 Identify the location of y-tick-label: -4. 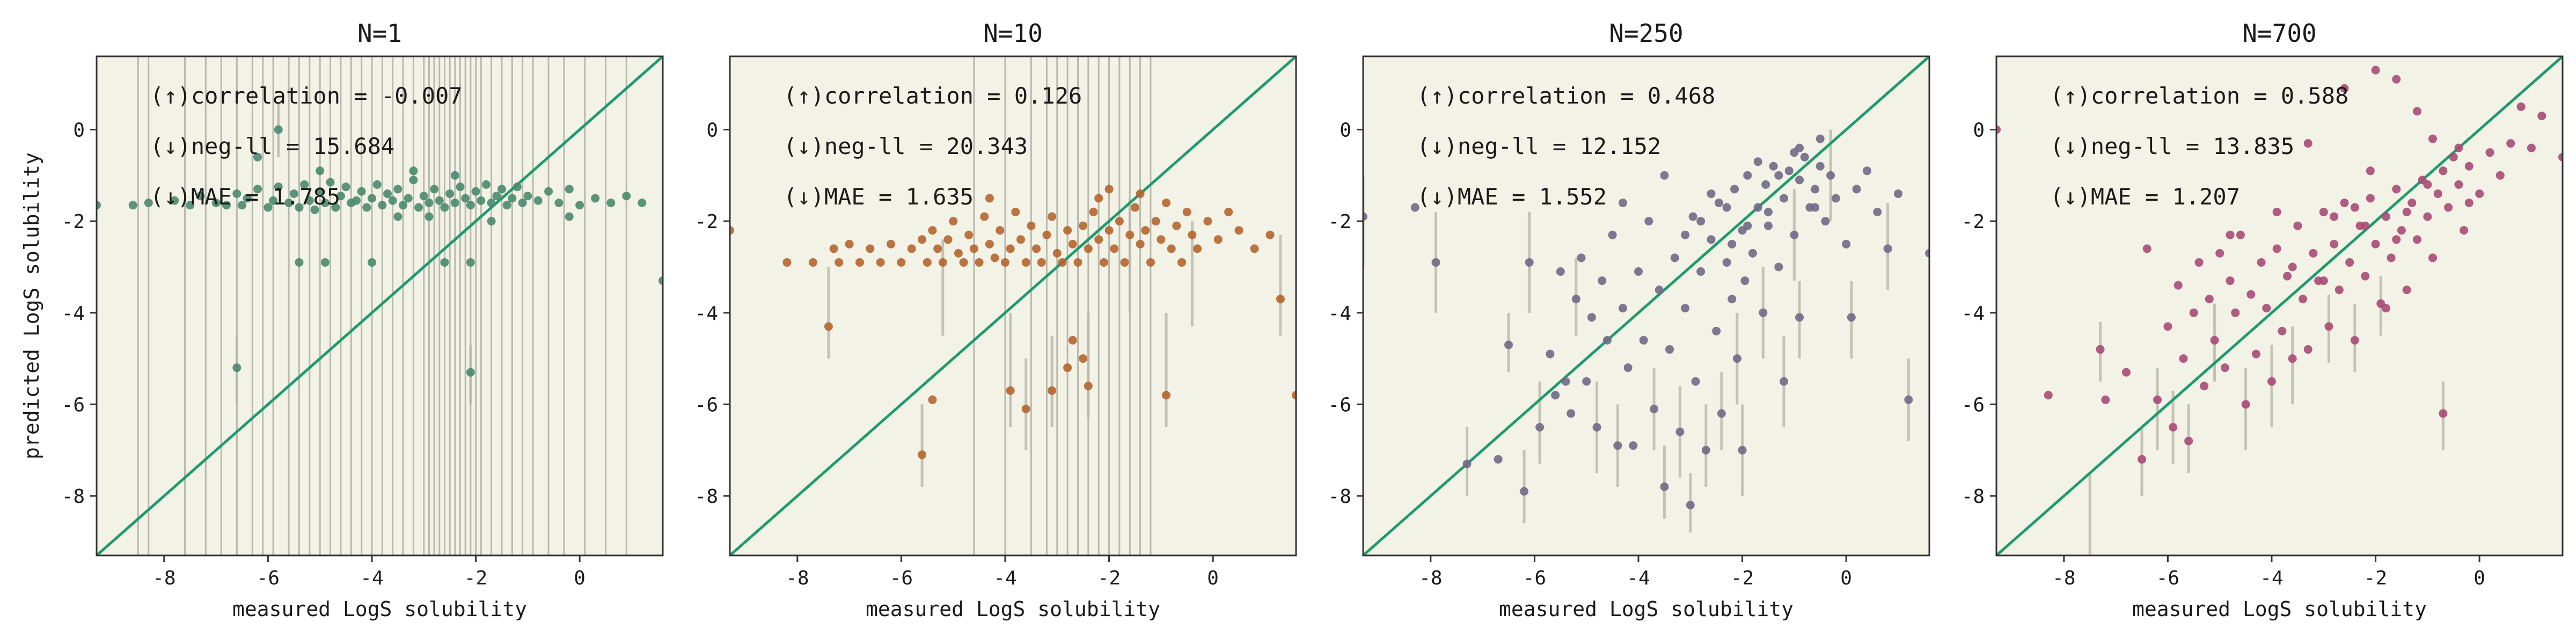
(706, 314).